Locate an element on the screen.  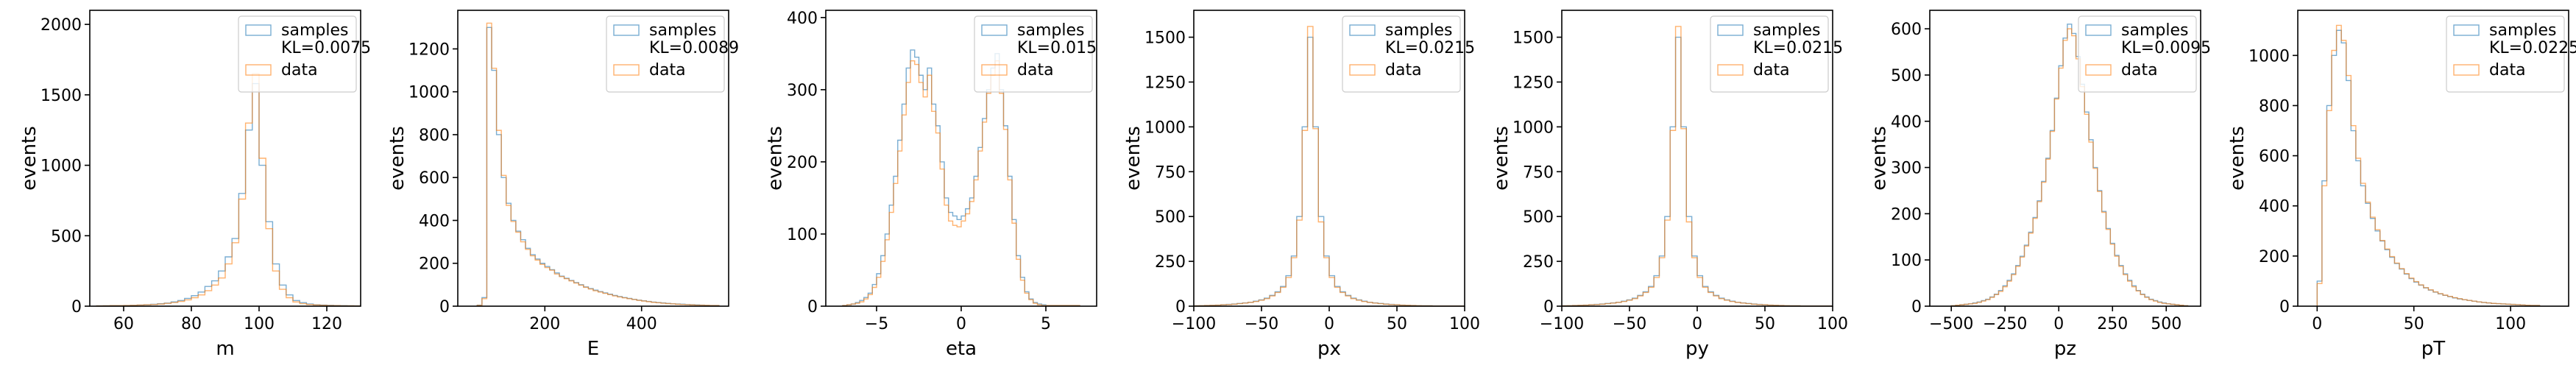
x-axis-label: pz is located at coordinates (2065, 349).